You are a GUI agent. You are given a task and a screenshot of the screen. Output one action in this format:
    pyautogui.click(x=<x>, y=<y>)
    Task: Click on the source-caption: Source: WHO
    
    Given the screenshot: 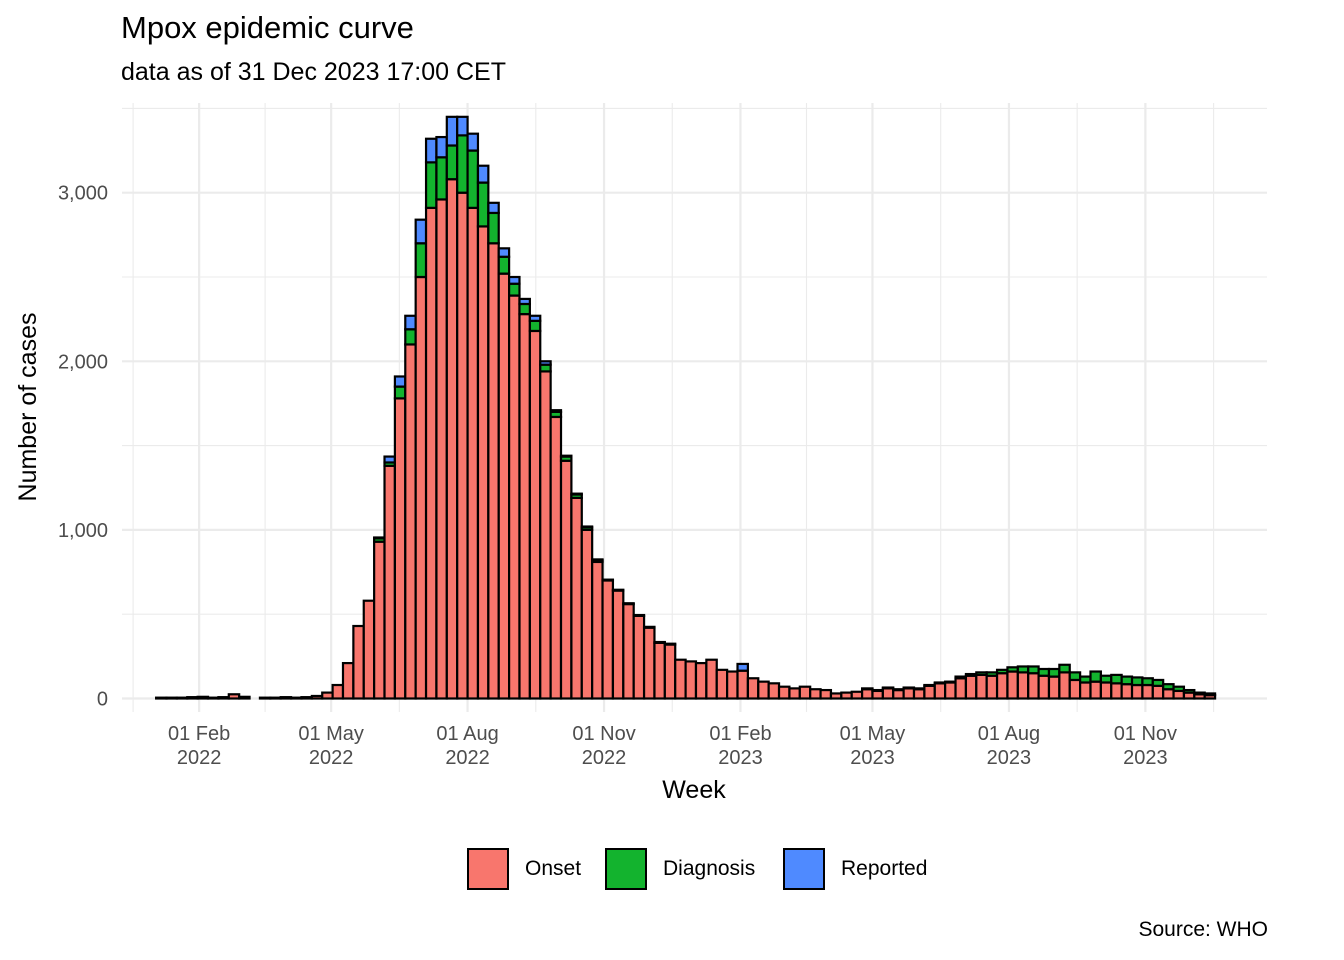 What is the action you would take?
    pyautogui.click(x=1203, y=929)
    